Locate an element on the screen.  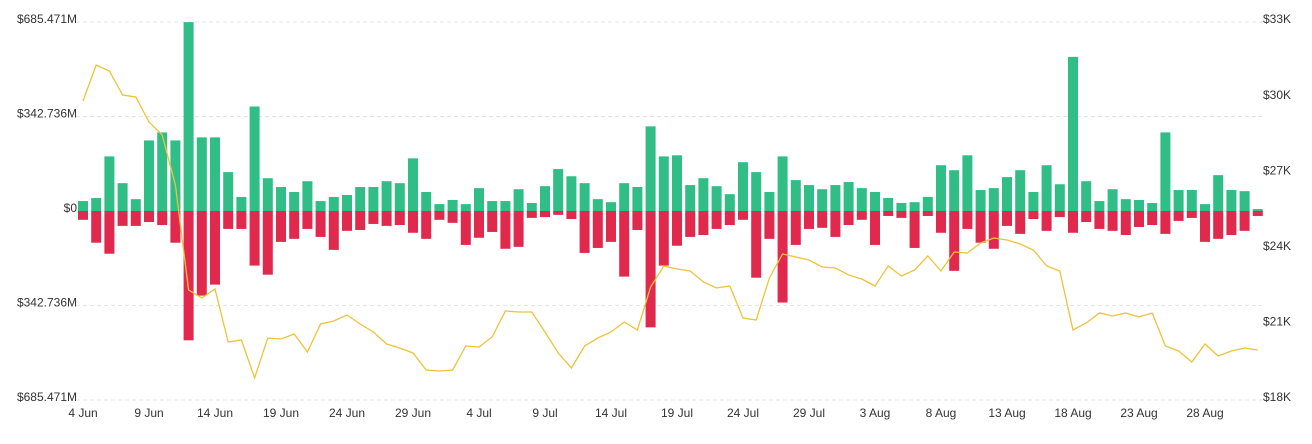
x-tick-label: 3 Aug is located at coordinates (875, 413).